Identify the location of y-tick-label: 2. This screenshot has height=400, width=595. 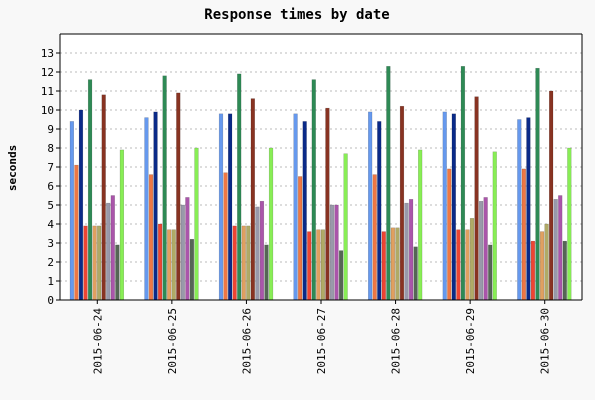
(50, 262).